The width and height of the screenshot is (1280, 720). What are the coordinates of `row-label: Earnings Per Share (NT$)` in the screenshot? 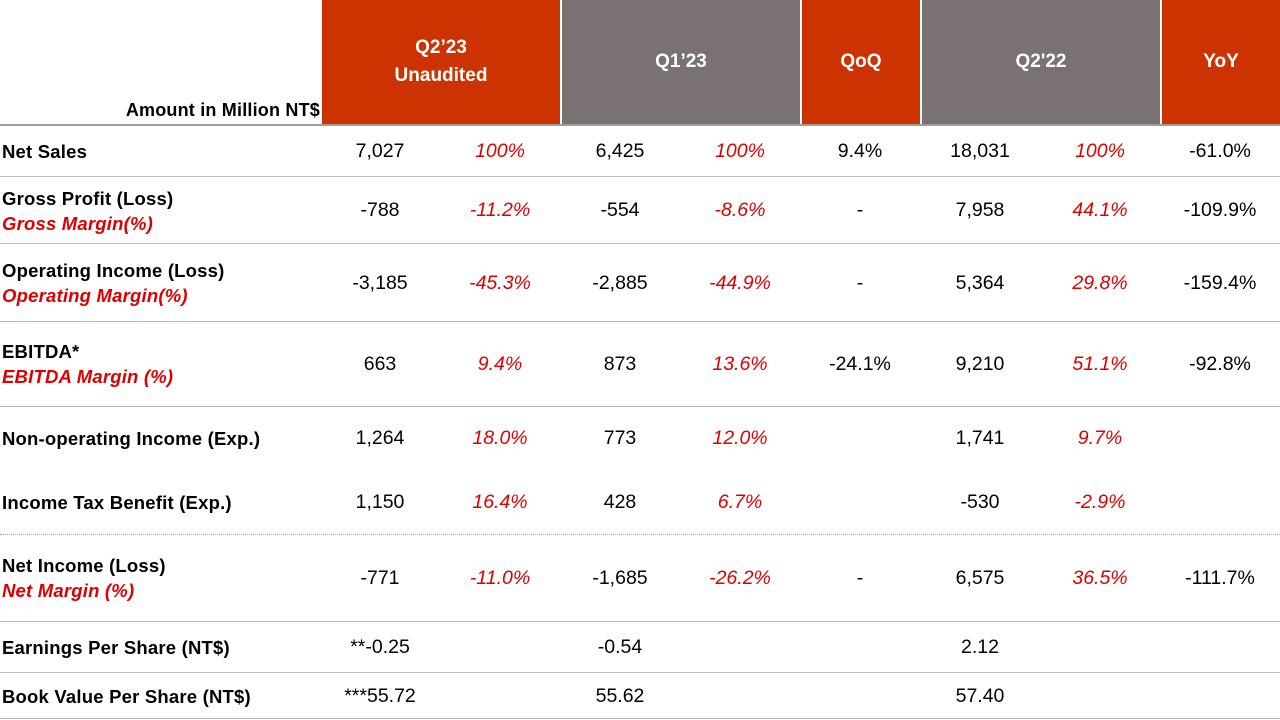 It's located at (116, 647).